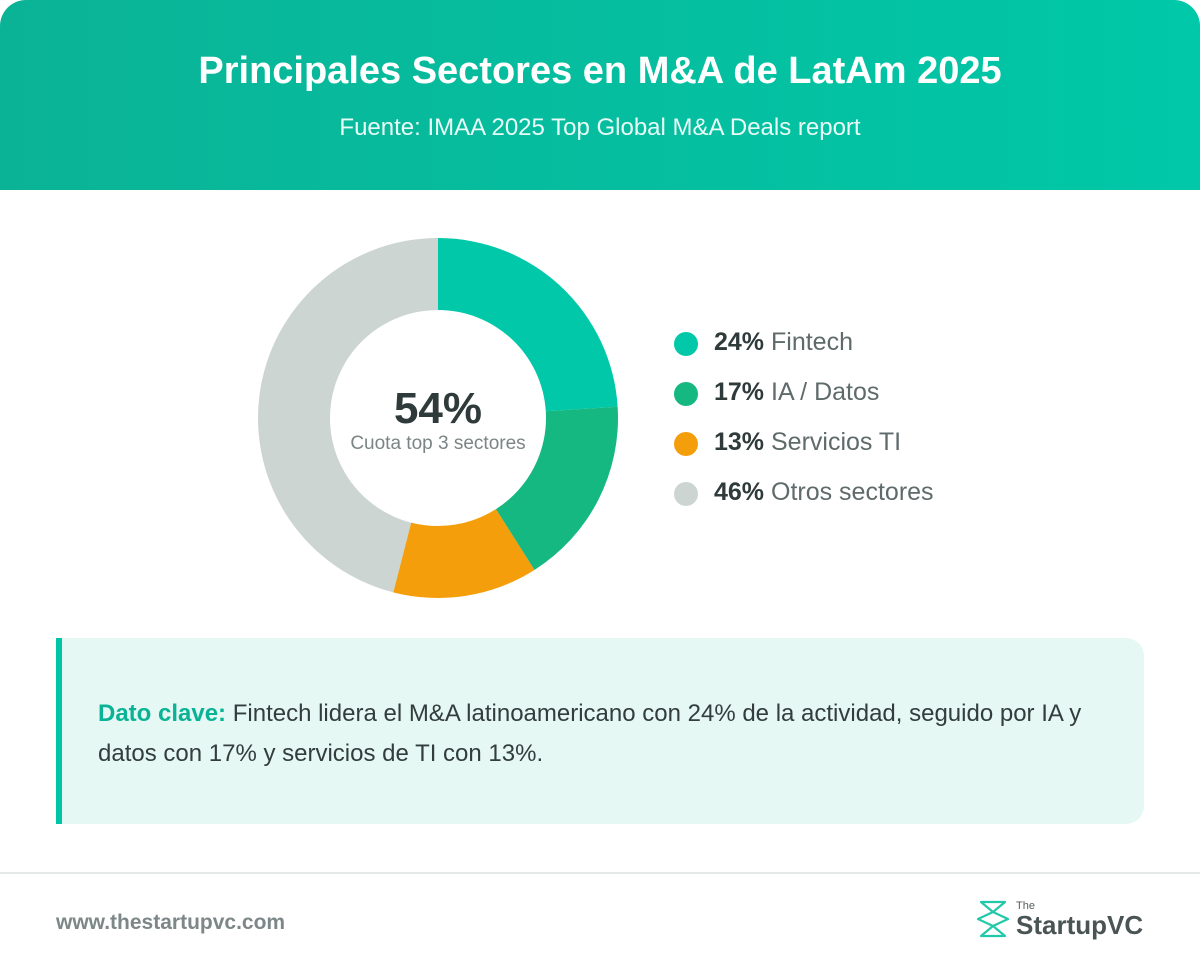 Image resolution: width=1200 pixels, height=972 pixels. What do you see at coordinates (59, 731) in the screenshot?
I see `key-fact-accent-bar` at bounding box center [59, 731].